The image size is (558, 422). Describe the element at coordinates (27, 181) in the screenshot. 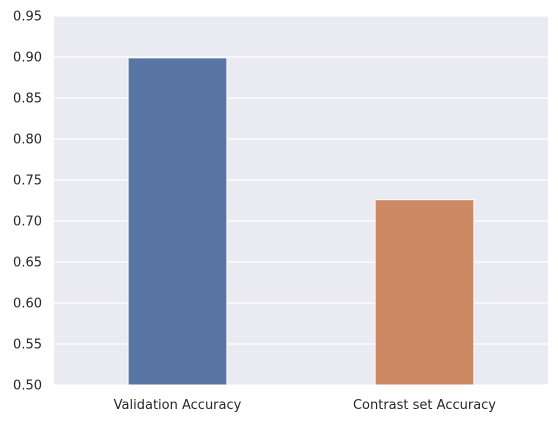

I see `y-tick-label: 0.75` at that location.